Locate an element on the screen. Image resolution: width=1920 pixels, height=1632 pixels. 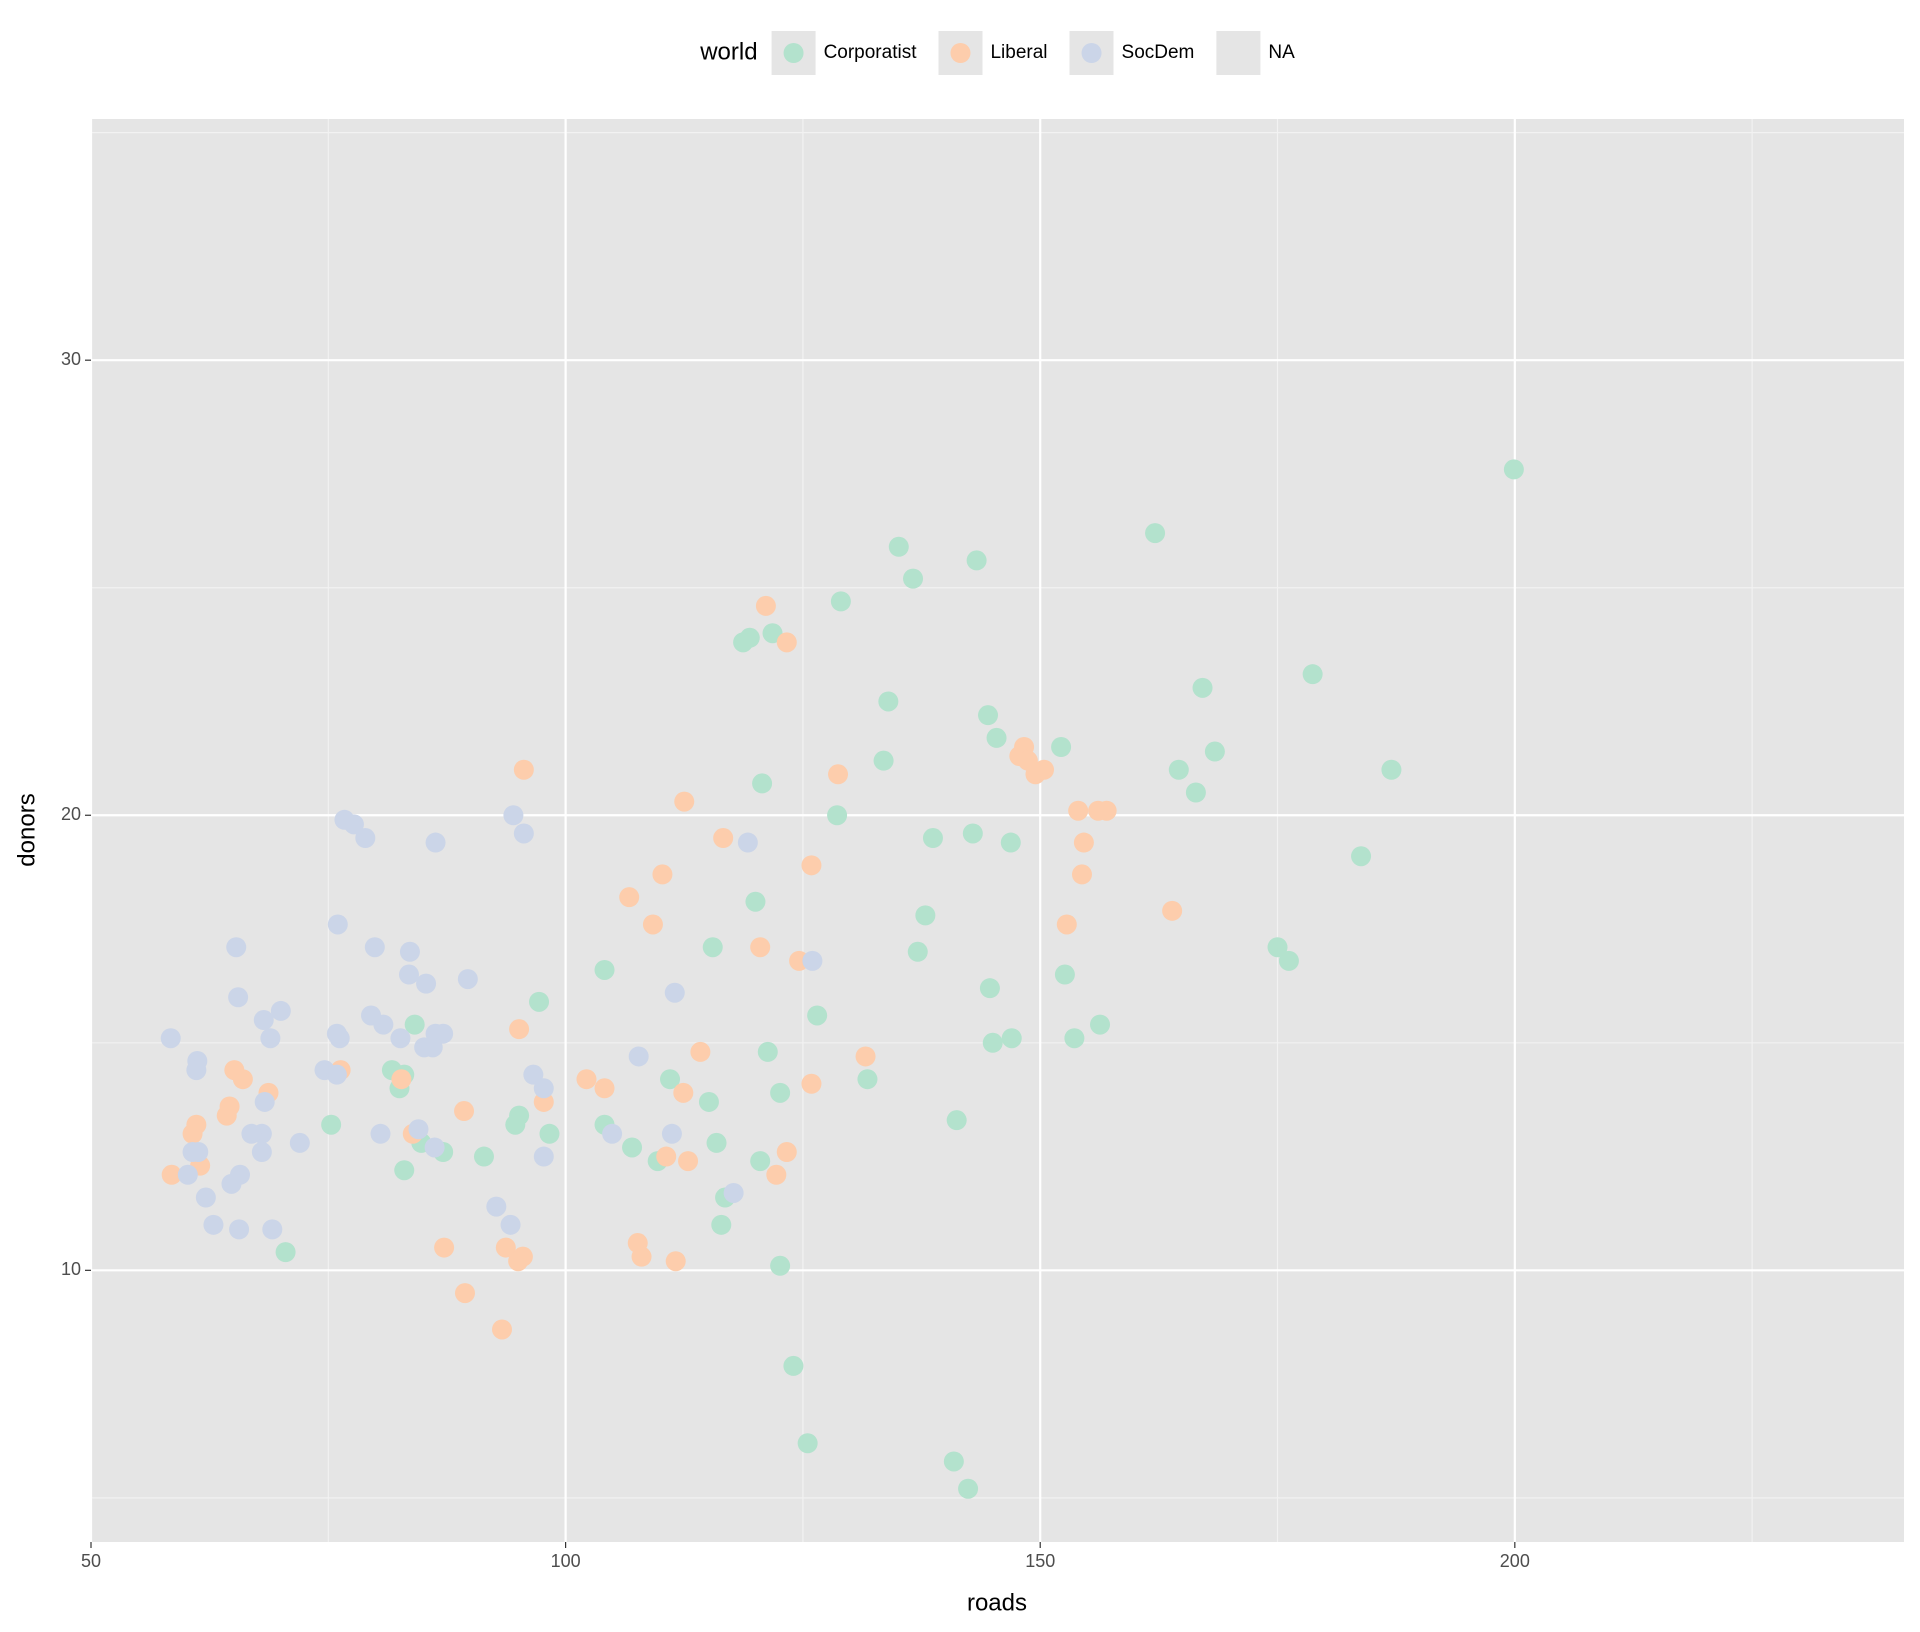
y-tick-label: 10 is located at coordinates (71, 1269).